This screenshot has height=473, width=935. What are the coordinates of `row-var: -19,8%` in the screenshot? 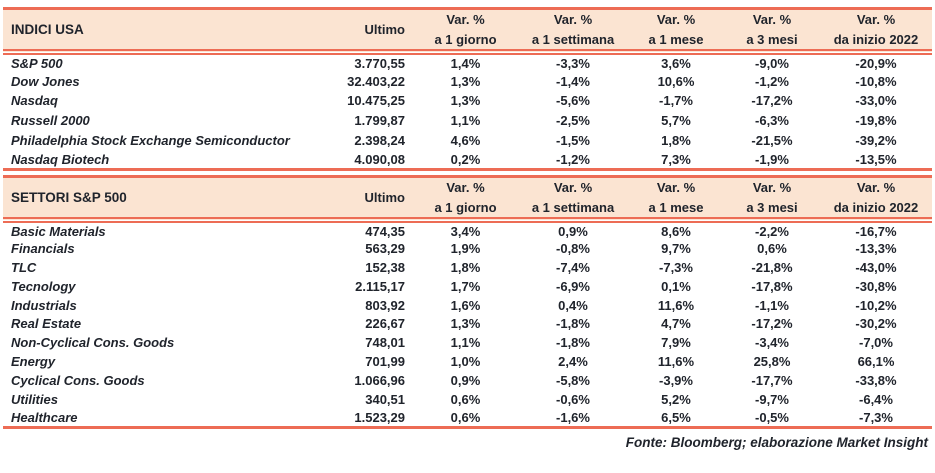 It's located at (876, 121).